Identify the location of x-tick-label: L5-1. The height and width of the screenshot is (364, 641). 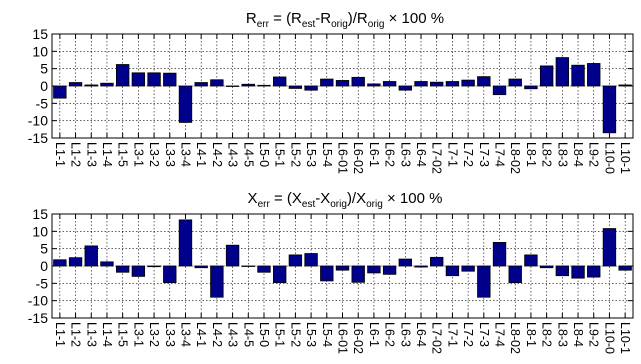
(280, 154).